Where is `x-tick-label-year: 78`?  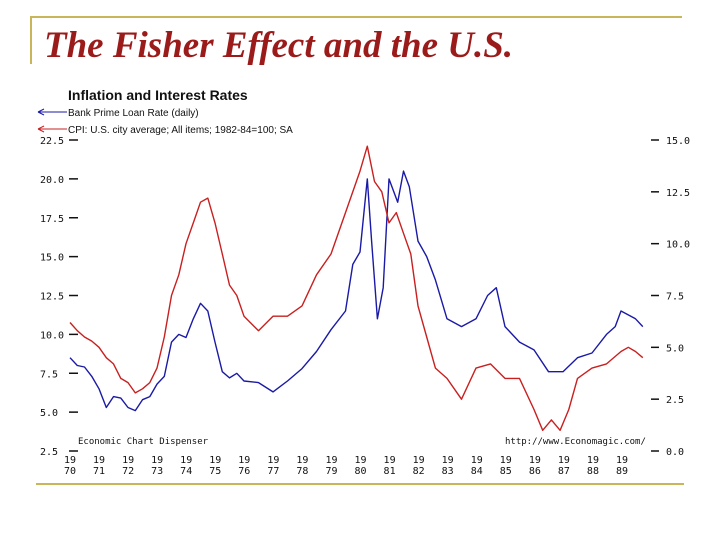
x-tick-label-year: 78 is located at coordinates (302, 471).